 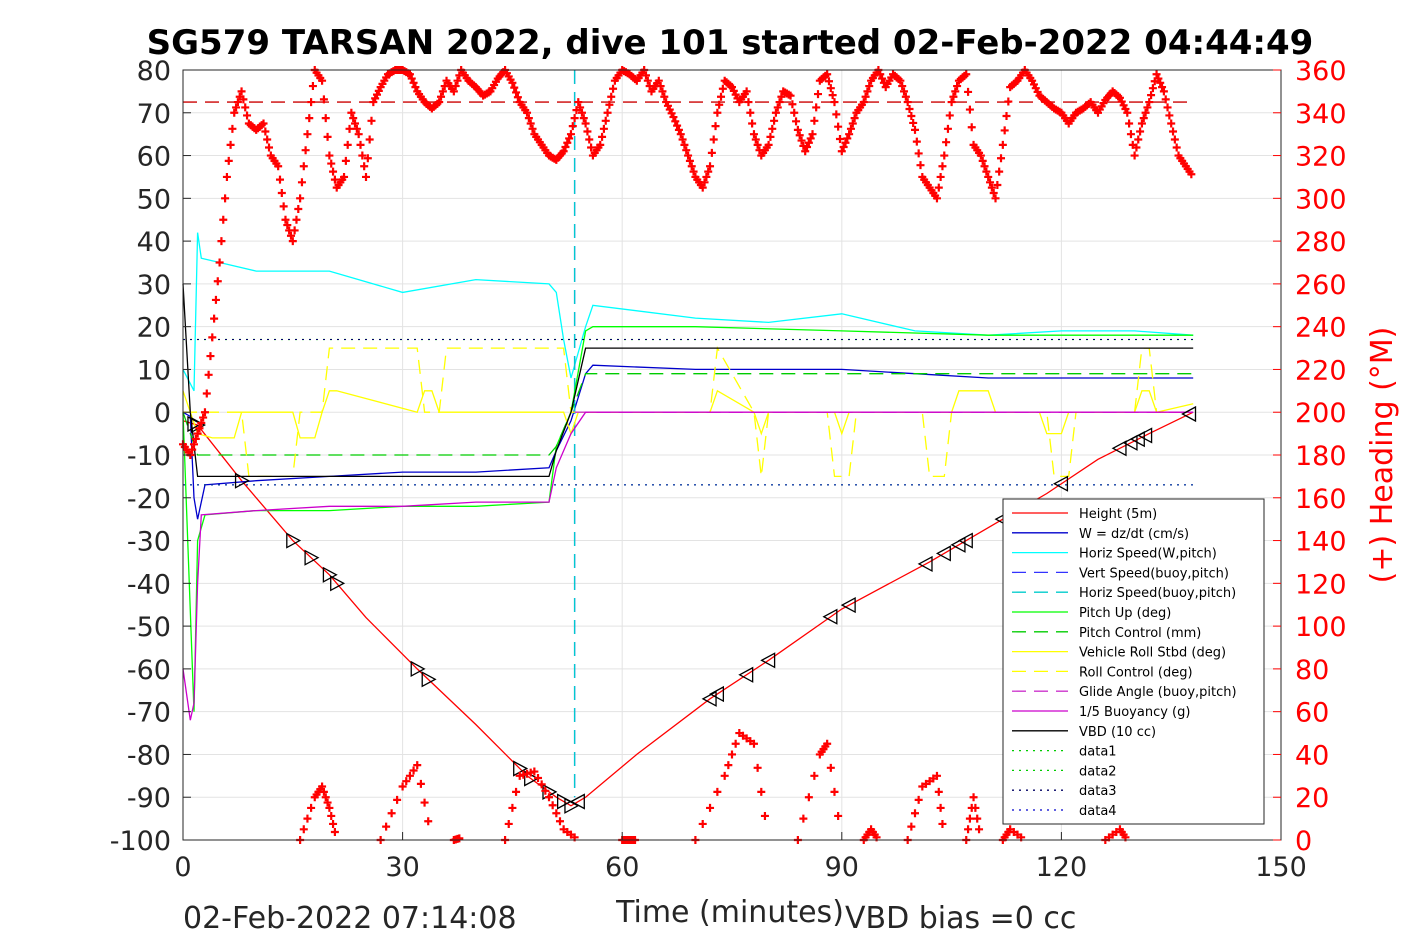 I want to click on right-tick-label: 80, so click(x=1312, y=670).